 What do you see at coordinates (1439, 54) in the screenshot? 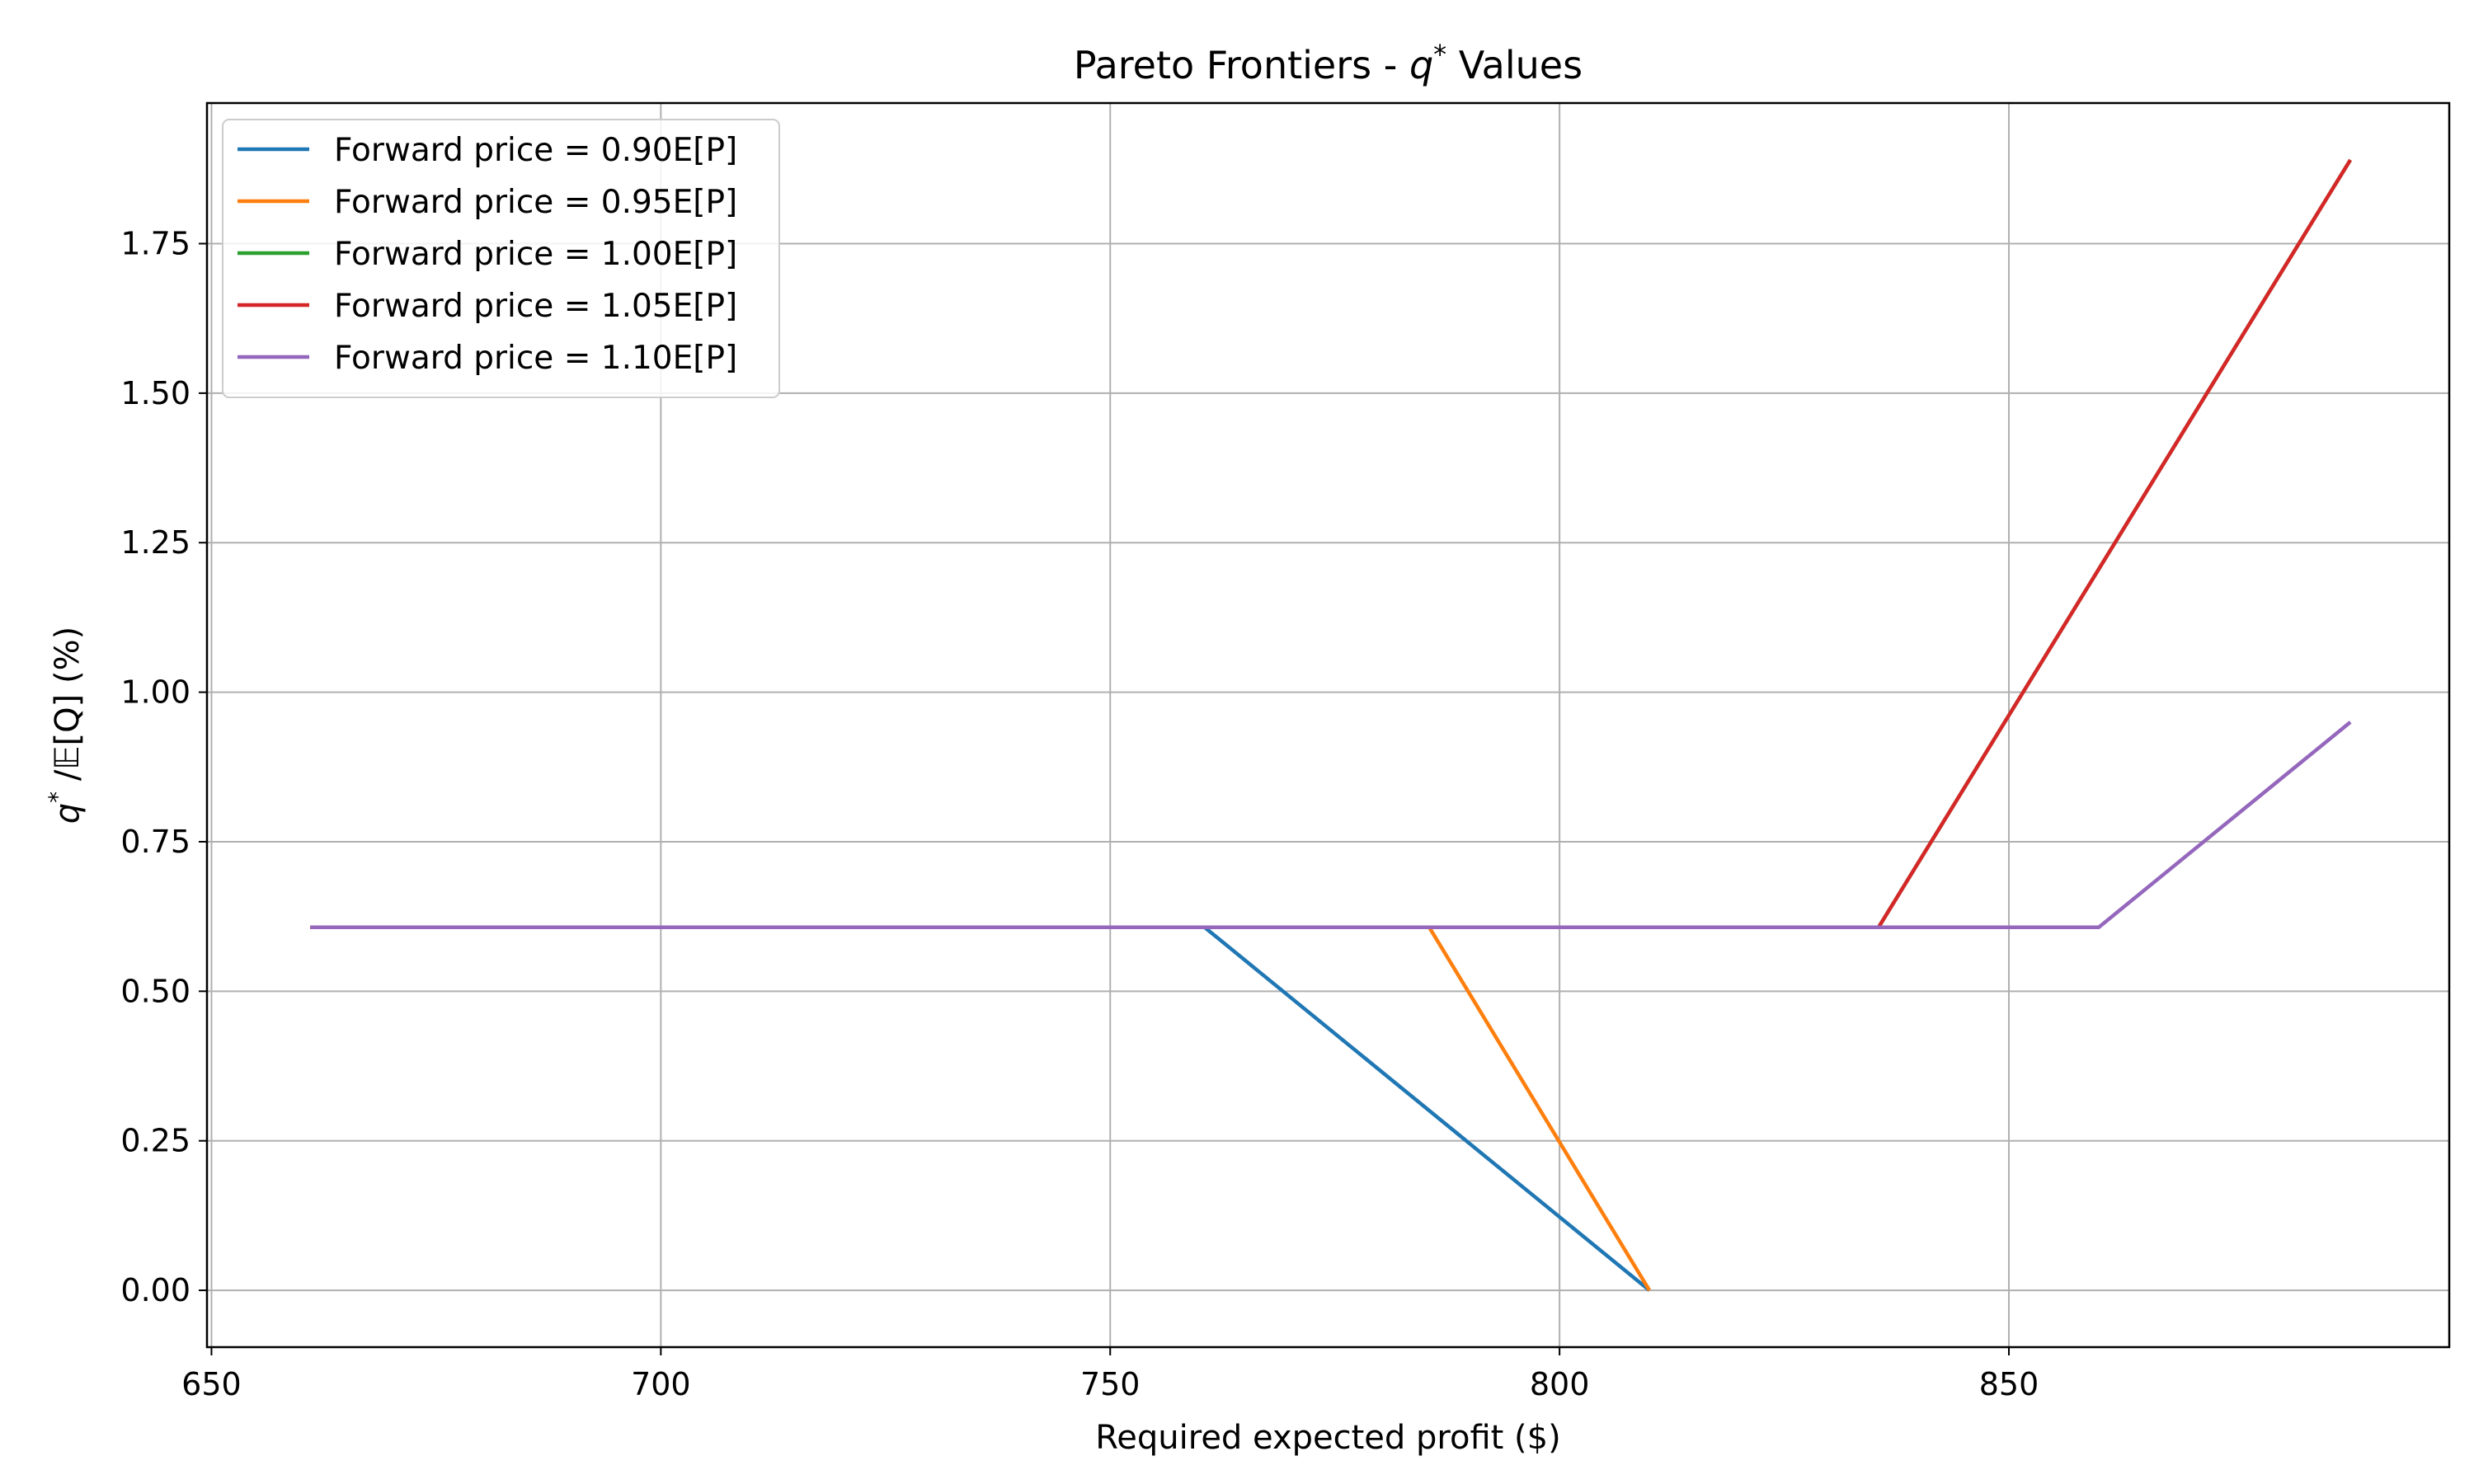
I see `chart-title-superscript: *` at bounding box center [1439, 54].